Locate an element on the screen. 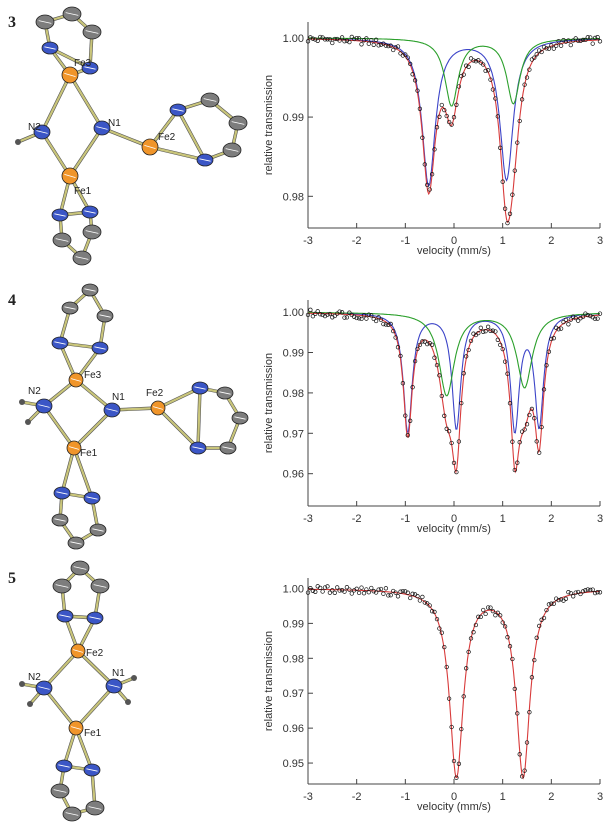  y-tick-label: 1.00 is located at coordinates (293, 589).